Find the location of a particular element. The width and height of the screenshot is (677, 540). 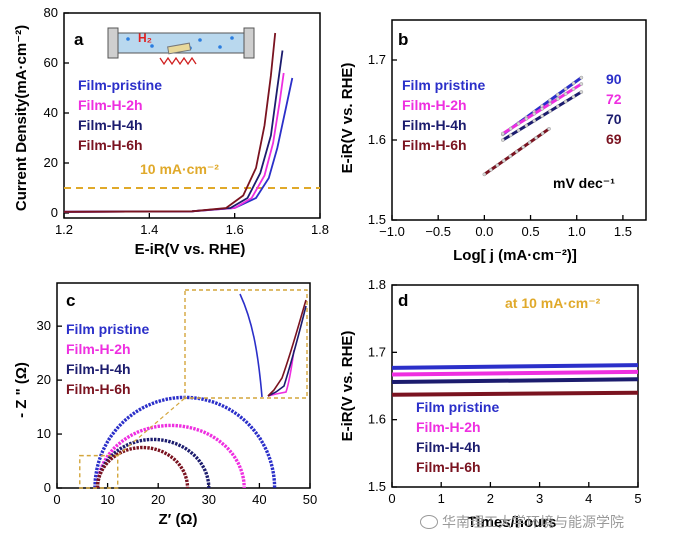

tafel-slope-value: 72 is located at coordinates (614, 99).